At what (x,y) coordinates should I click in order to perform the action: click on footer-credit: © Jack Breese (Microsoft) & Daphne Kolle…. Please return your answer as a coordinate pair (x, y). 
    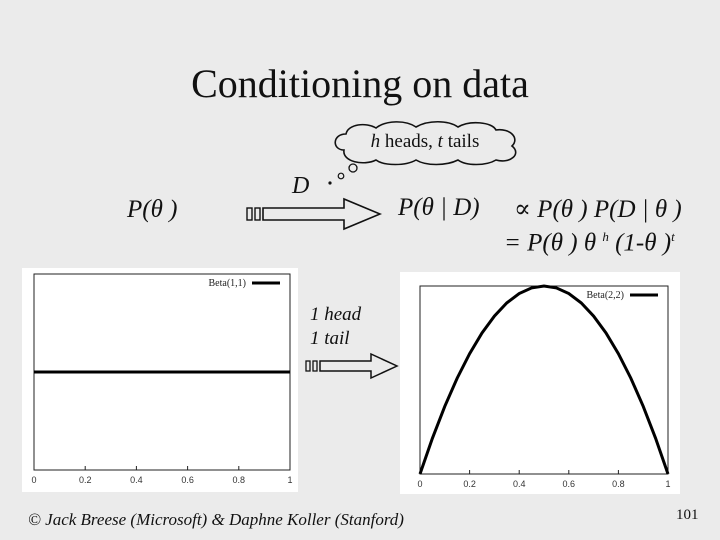
    Looking at the image, I should click on (216, 519).